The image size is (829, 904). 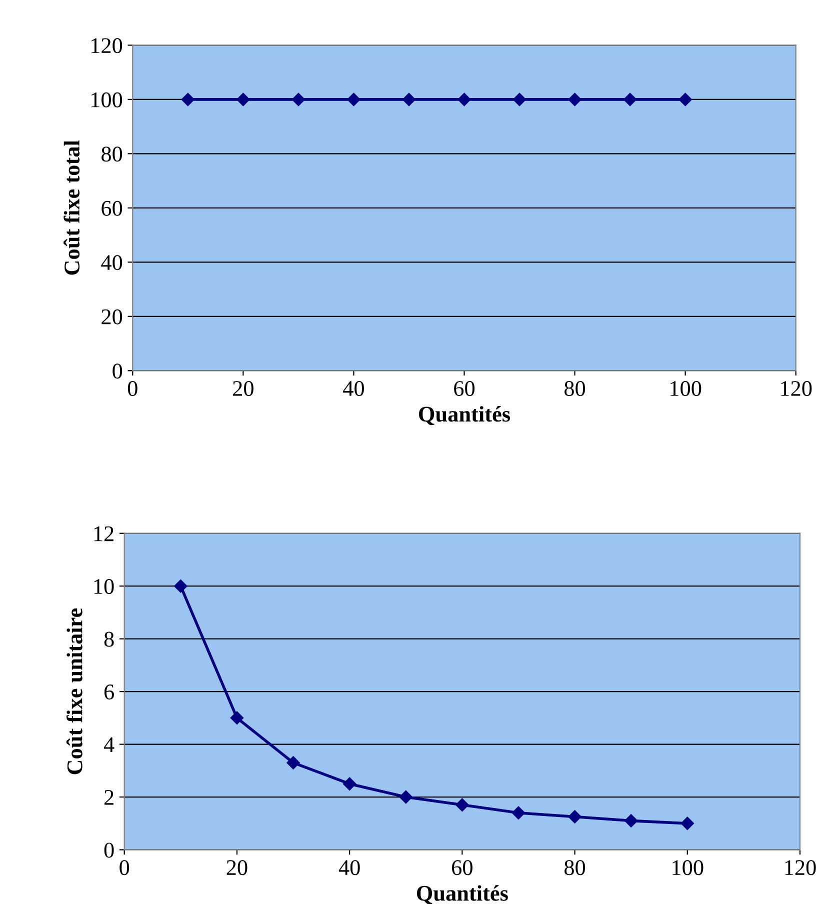 I want to click on y-tick-label: 100, so click(x=107, y=100).